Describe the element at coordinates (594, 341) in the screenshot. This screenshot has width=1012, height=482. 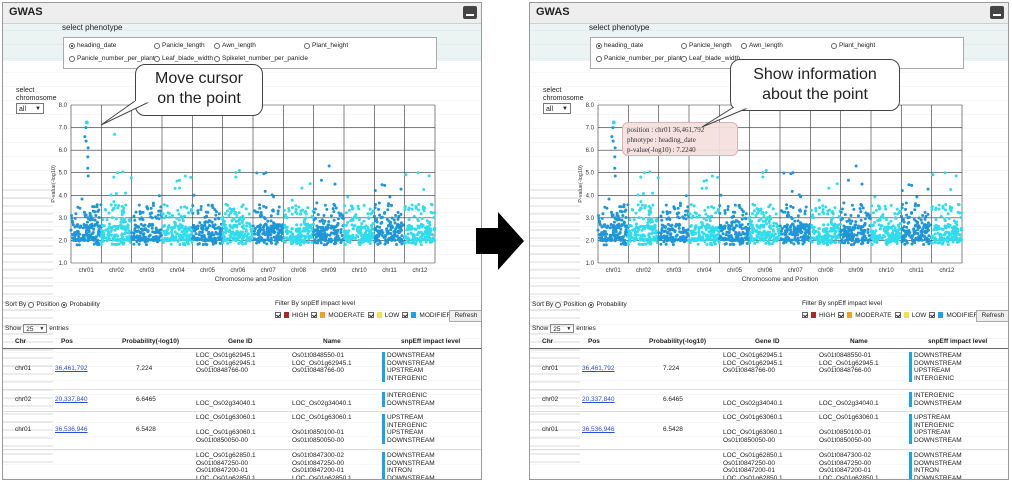
I see `table-header-cell: Pos` at that location.